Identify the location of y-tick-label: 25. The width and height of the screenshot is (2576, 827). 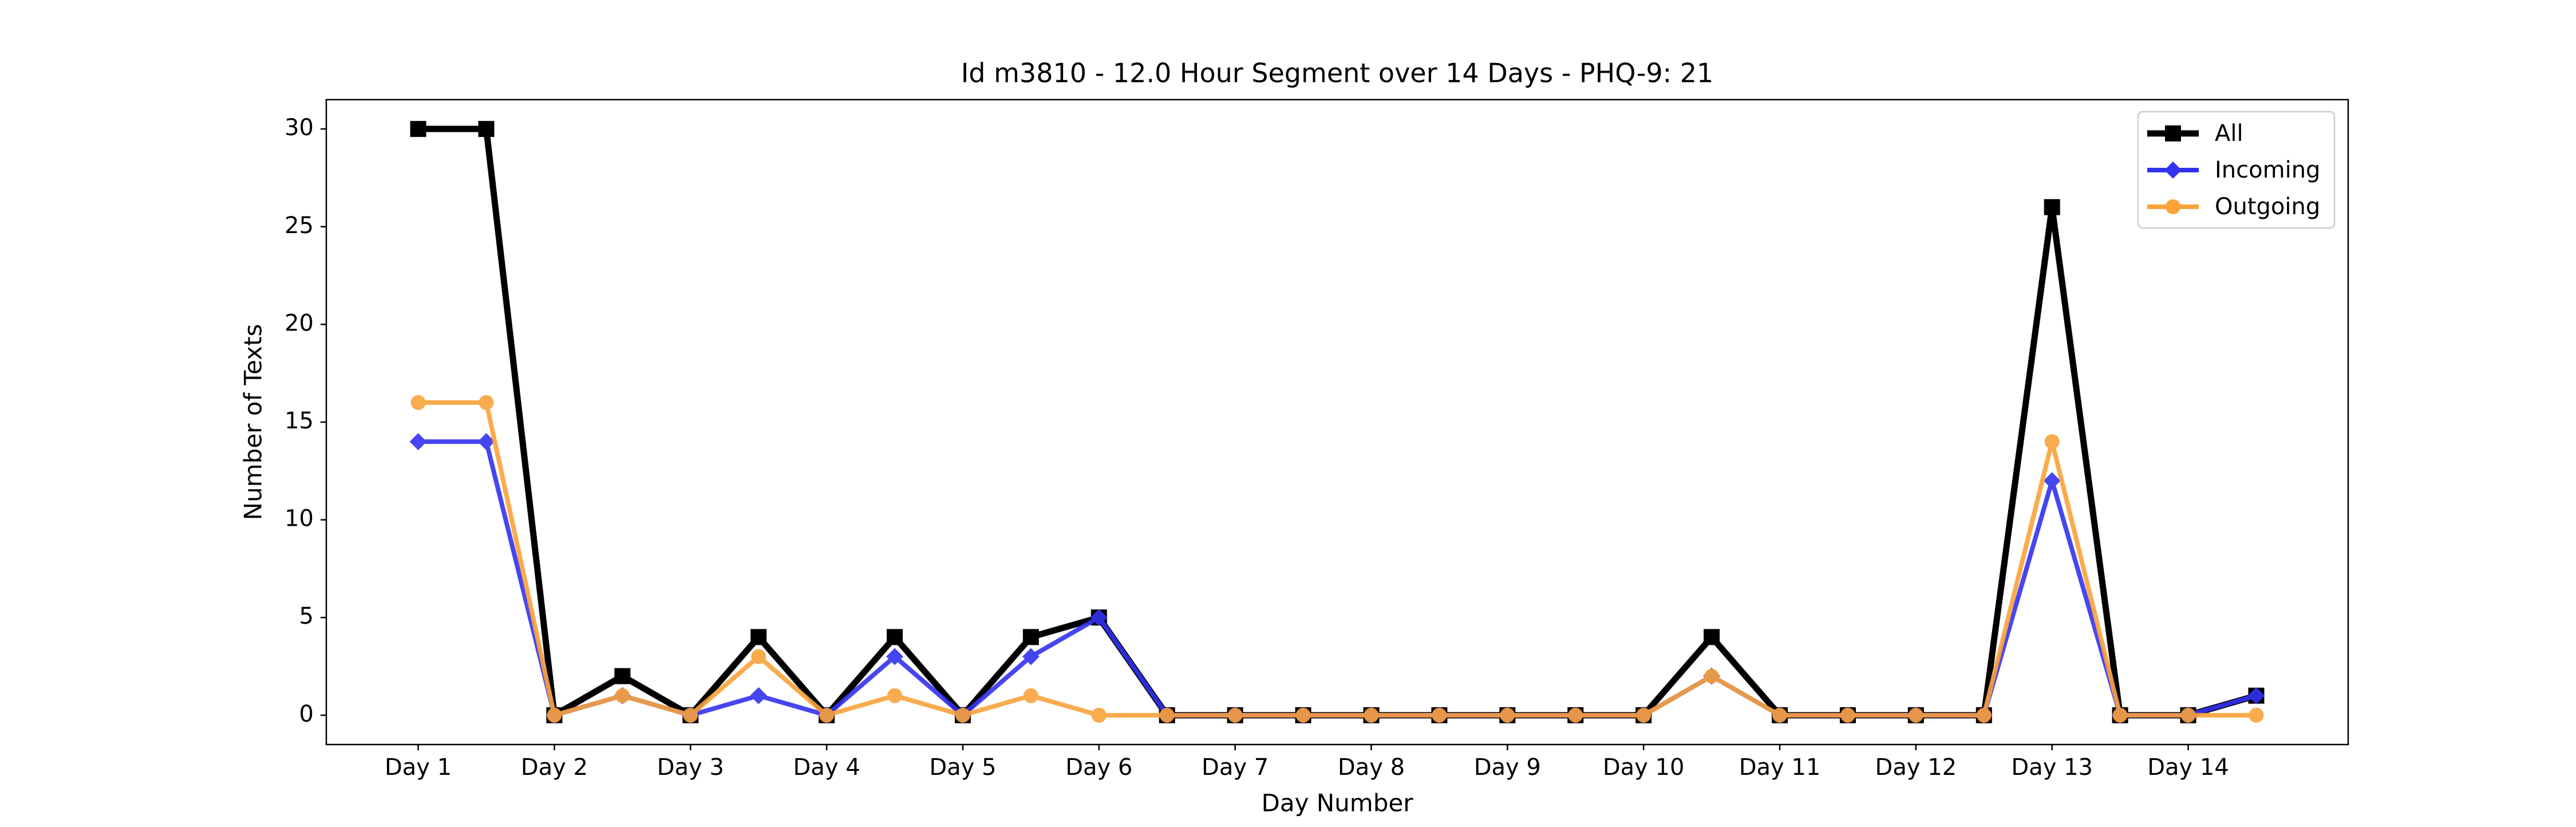
(299, 226).